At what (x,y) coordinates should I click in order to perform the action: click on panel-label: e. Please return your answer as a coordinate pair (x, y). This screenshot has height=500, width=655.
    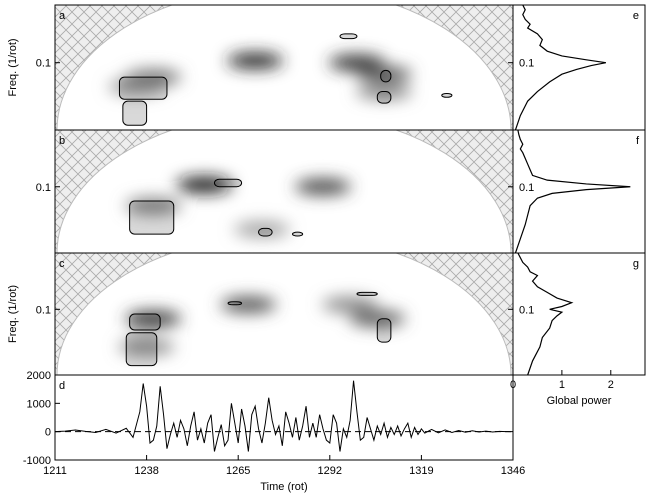
    Looking at the image, I should click on (636, 16).